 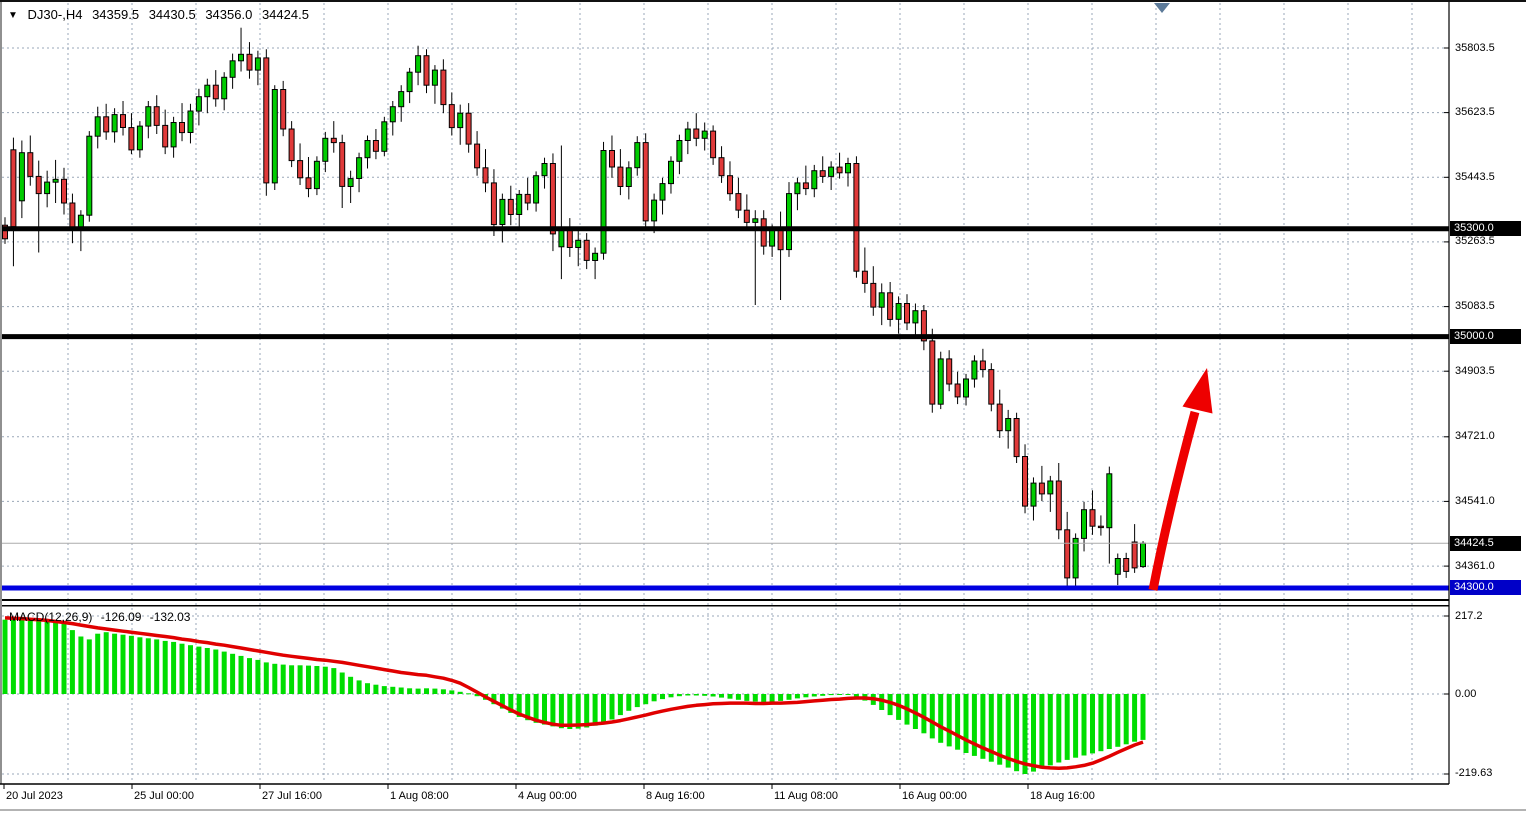 What do you see at coordinates (1475, 370) in the screenshot?
I see `price-tick-label: 34903.5` at bounding box center [1475, 370].